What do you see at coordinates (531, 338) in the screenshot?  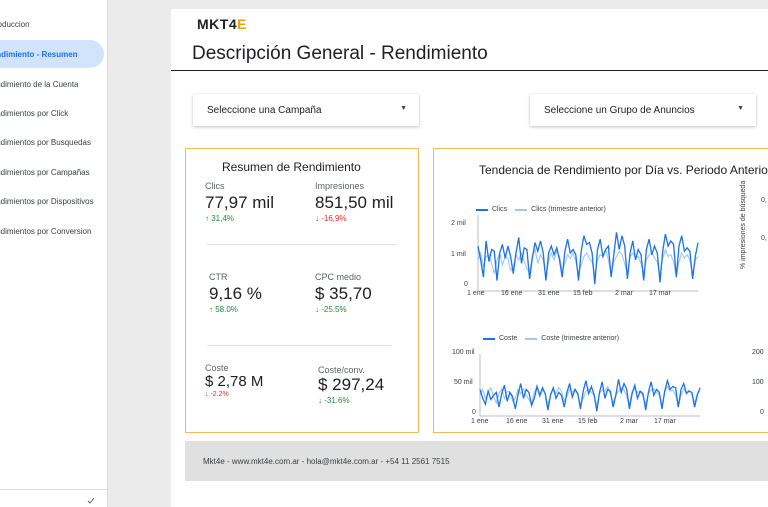 I see `legend-swatch-coste-anterior` at bounding box center [531, 338].